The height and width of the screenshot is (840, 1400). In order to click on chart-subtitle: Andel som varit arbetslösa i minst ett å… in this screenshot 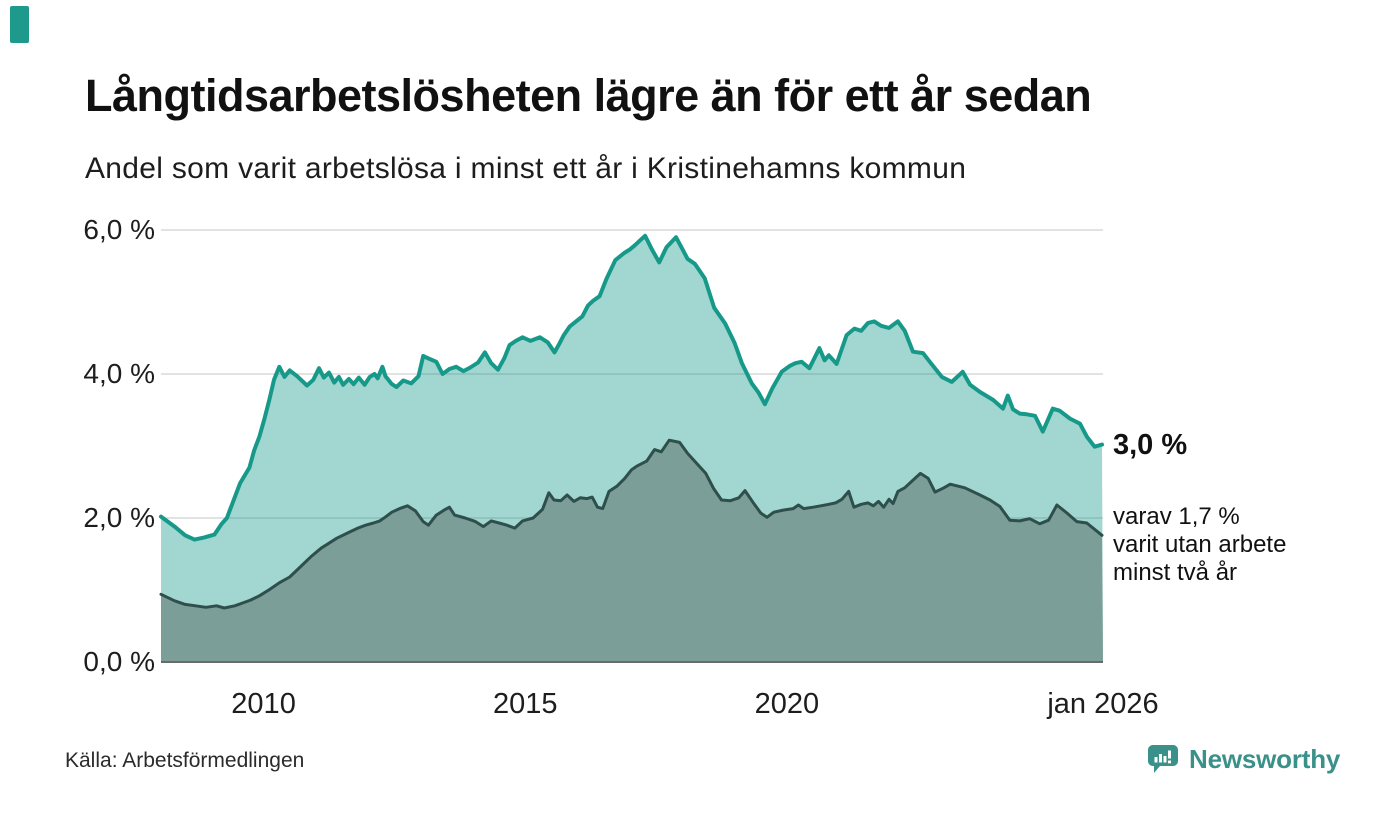, I will do `click(526, 168)`.